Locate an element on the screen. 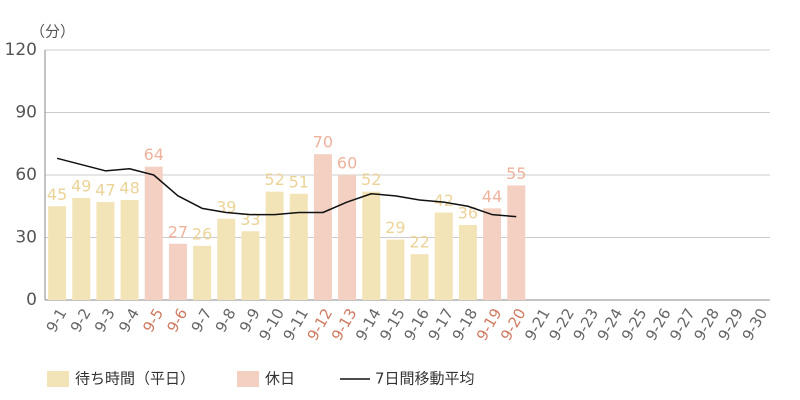 This screenshot has height=400, width=800. x-tick-label: 9-13 is located at coordinates (344, 324).